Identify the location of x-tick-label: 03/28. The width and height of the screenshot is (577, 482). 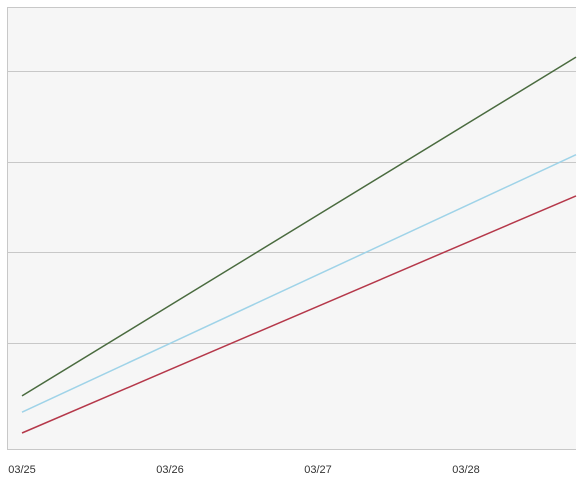
(466, 470).